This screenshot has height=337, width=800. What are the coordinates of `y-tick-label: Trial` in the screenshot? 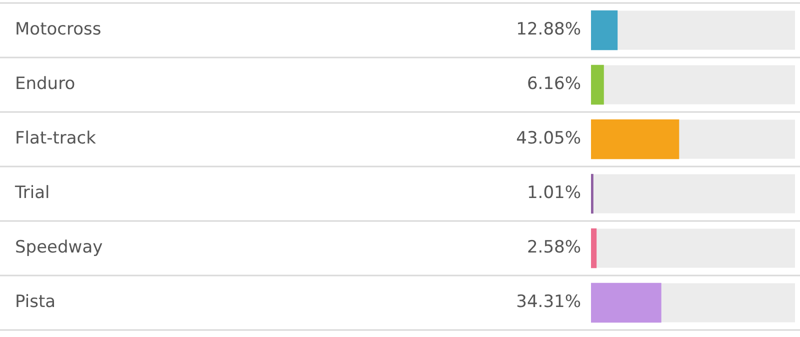 It's located at (32, 193).